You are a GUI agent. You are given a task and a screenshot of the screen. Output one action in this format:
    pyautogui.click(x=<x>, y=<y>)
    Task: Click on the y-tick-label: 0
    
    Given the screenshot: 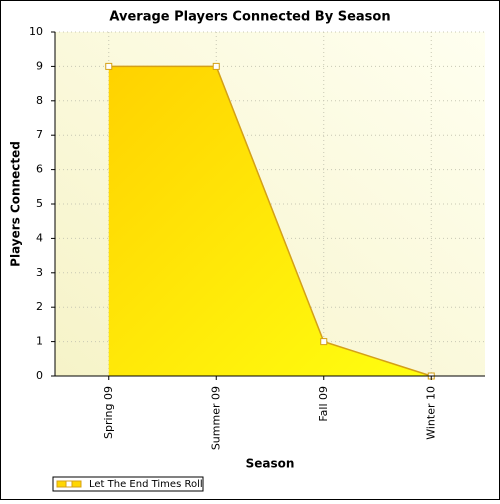 What is the action you would take?
    pyautogui.click(x=39, y=375)
    